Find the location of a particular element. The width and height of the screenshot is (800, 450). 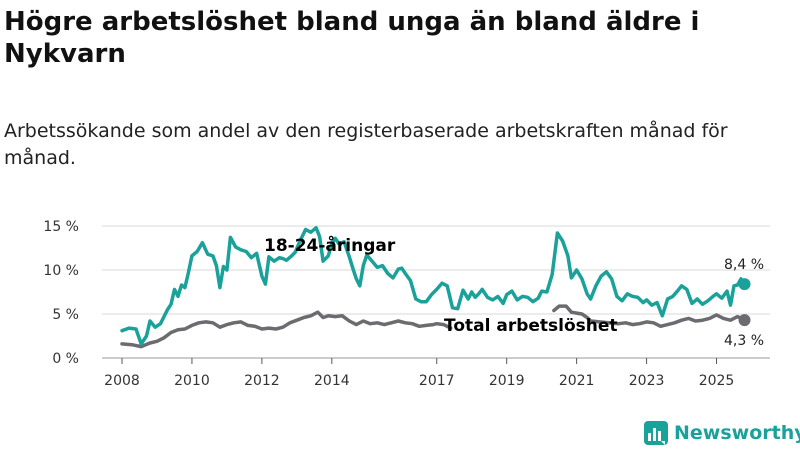

newsworthy-logo: Newsworthy is located at coordinates (722, 433).